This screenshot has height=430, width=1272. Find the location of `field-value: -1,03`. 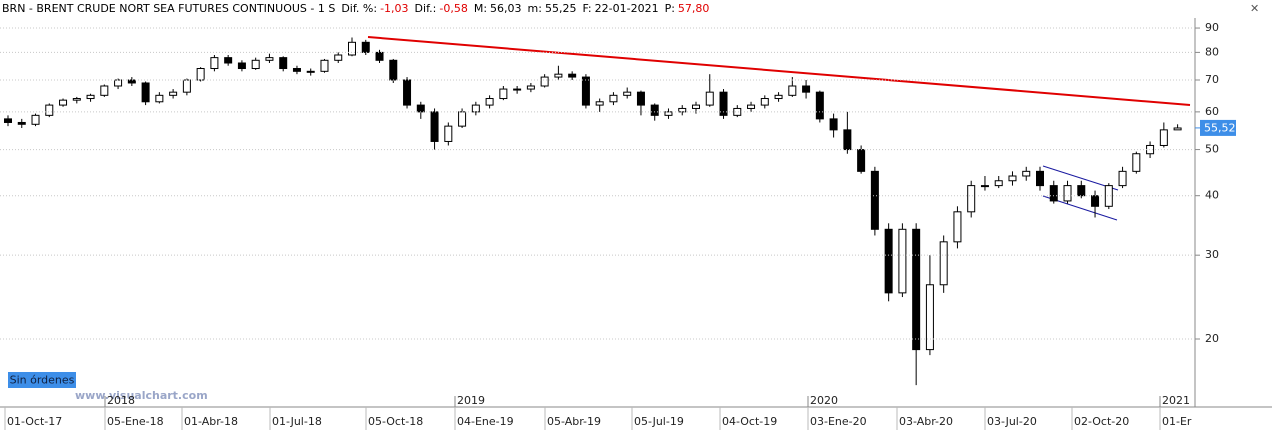

field-value: -1,03 is located at coordinates (394, 8).